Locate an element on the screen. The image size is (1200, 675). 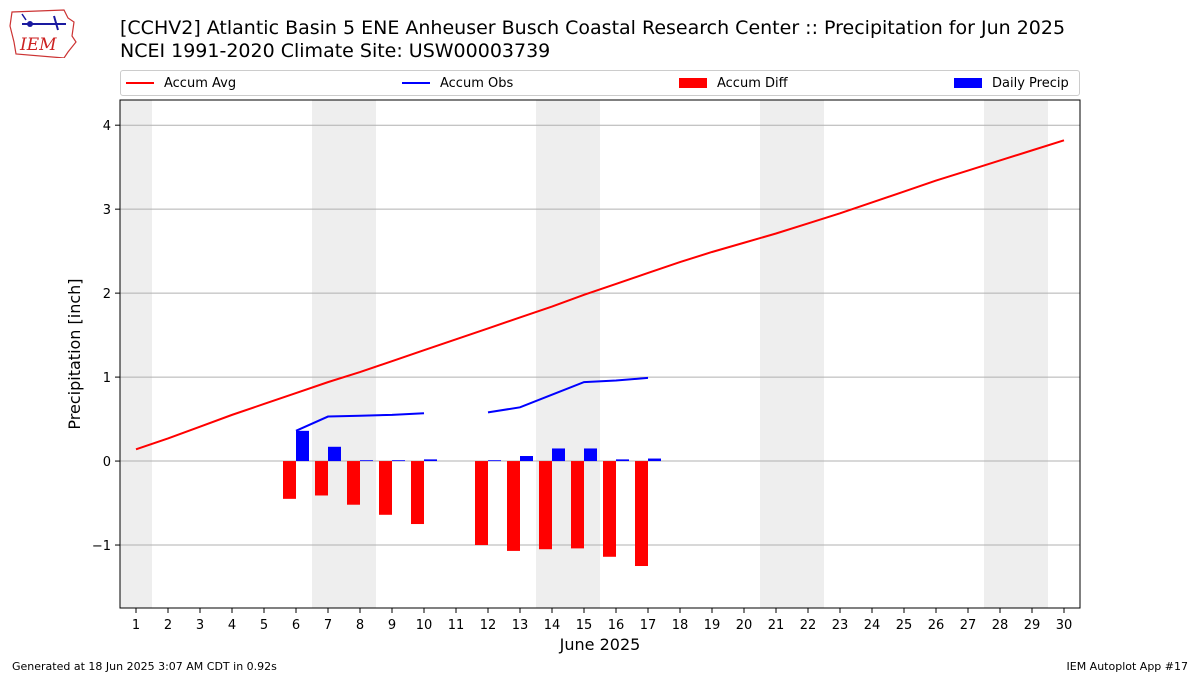
y-tick-label: 4 is located at coordinates (107, 126).